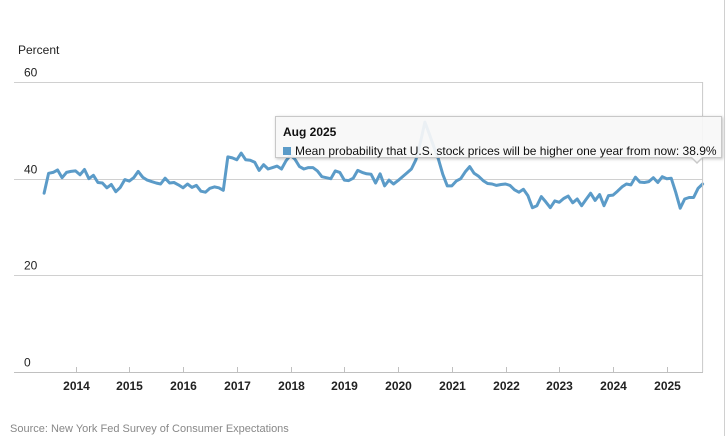  I want to click on tooltip-pointer-fill, so click(697, 159).